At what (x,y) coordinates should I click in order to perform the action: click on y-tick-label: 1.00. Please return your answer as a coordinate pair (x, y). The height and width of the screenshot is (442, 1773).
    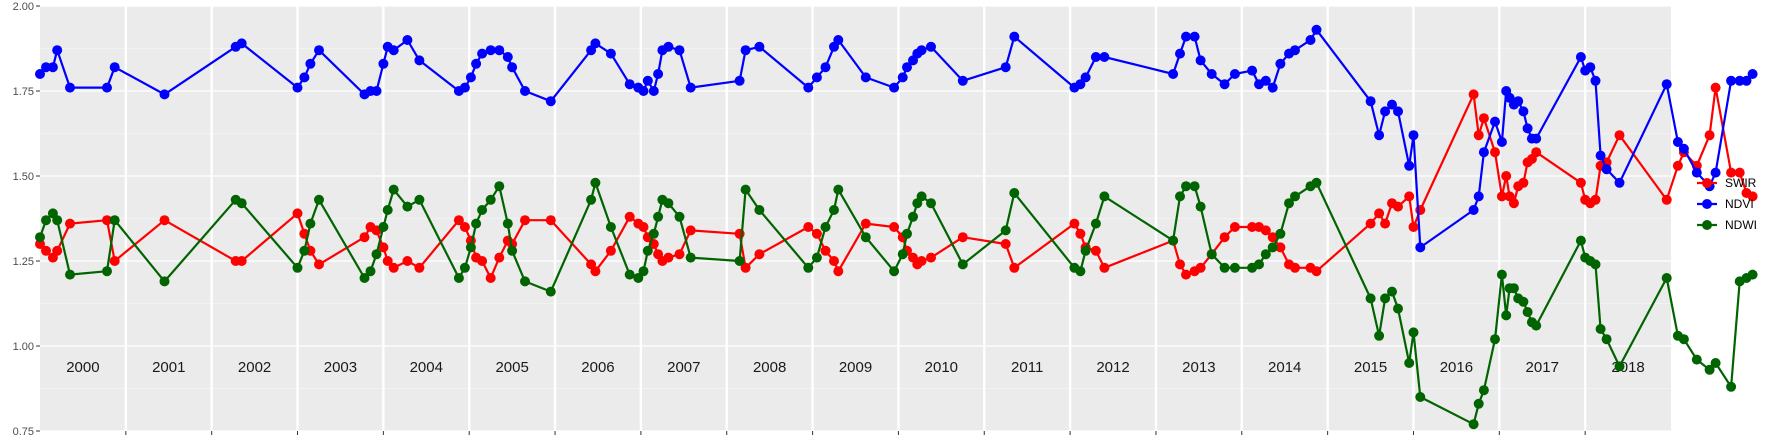
    Looking at the image, I should click on (23, 347).